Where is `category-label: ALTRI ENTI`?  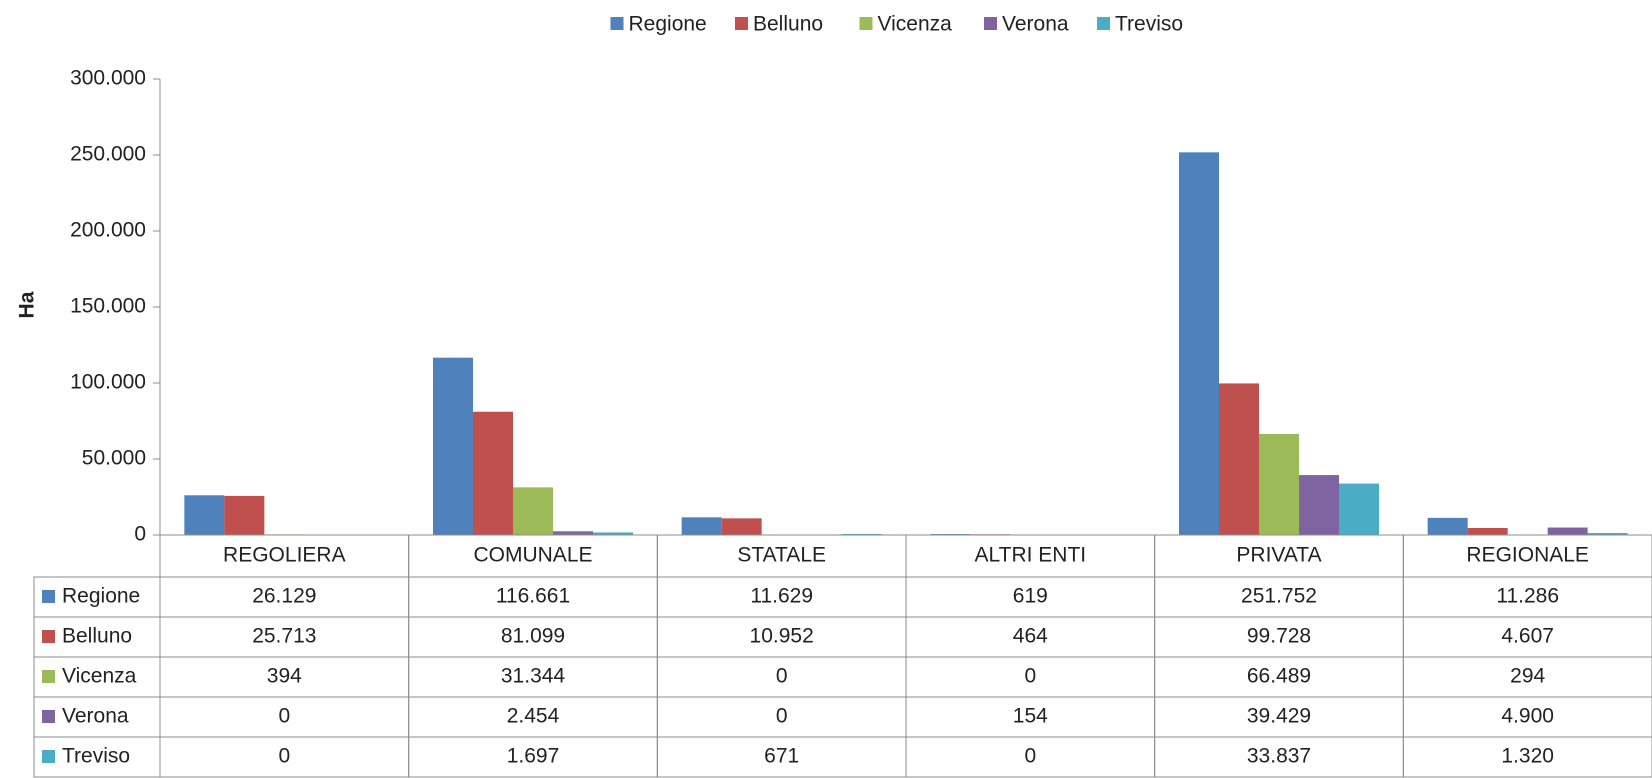
category-label: ALTRI ENTI is located at coordinates (1031, 555).